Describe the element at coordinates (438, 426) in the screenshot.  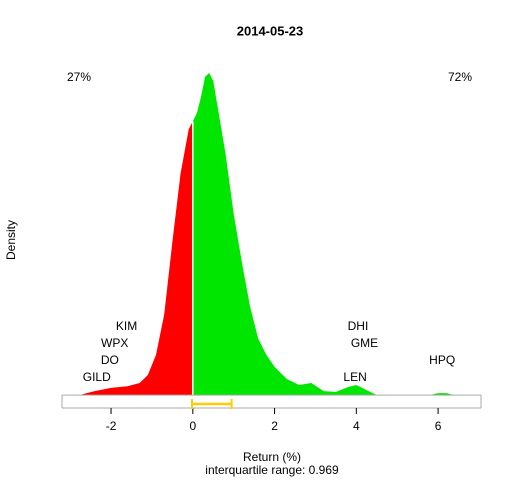
I see `x-tick-label: 6` at that location.